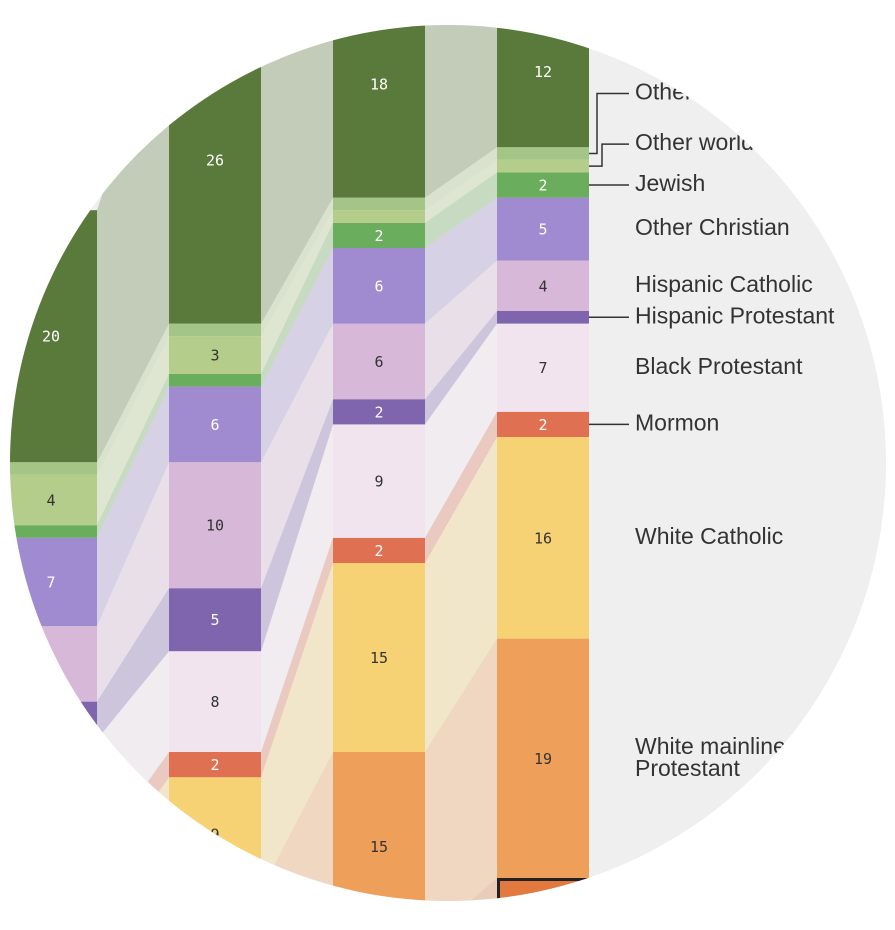 This screenshot has width=895, height=930. Describe the element at coordinates (215, 160) in the screenshot. I see `value-label: 26` at that location.